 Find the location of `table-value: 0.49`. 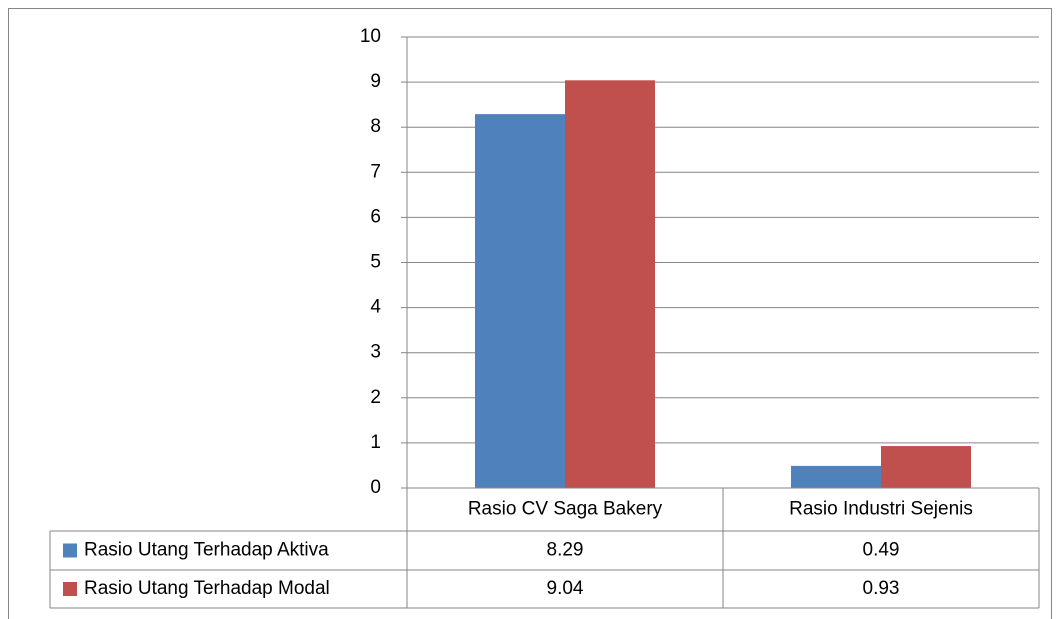

table-value: 0.49 is located at coordinates (881, 550).